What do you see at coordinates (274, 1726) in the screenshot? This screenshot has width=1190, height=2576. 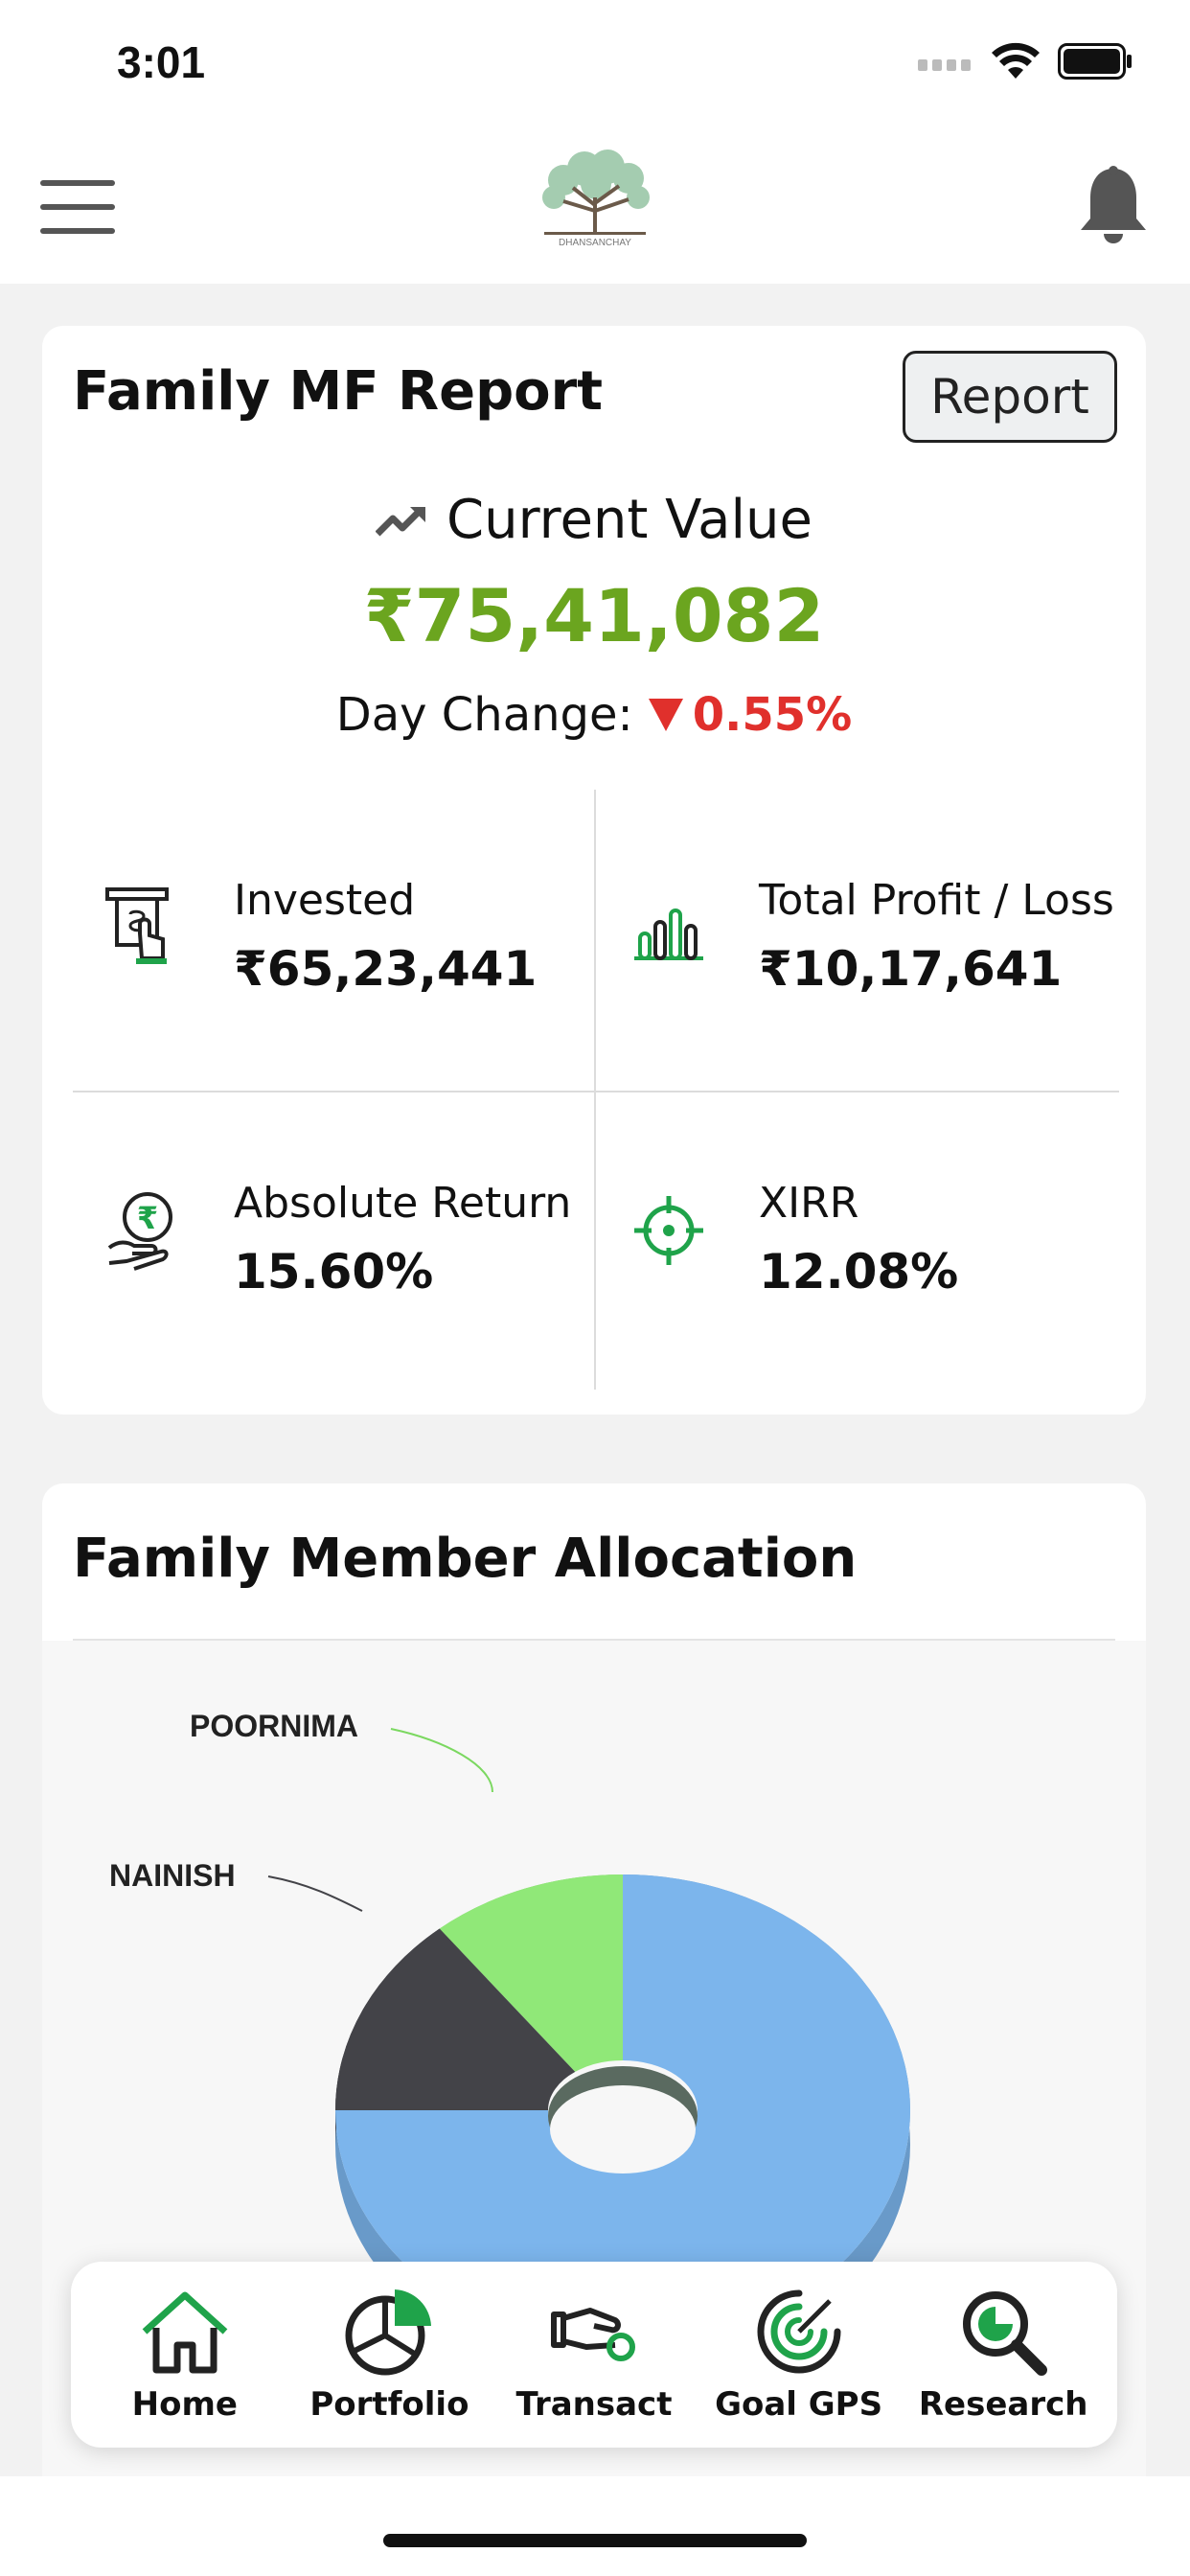 I see `pie-slice-label: POORNIMA` at bounding box center [274, 1726].